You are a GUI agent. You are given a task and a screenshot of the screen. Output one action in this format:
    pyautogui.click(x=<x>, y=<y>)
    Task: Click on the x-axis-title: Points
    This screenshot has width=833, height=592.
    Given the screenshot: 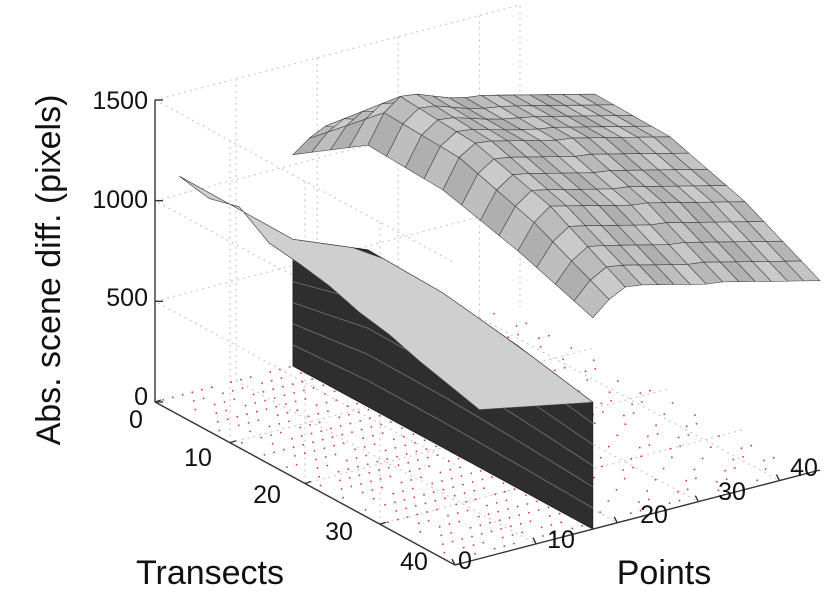 What is the action you would take?
    pyautogui.click(x=664, y=573)
    